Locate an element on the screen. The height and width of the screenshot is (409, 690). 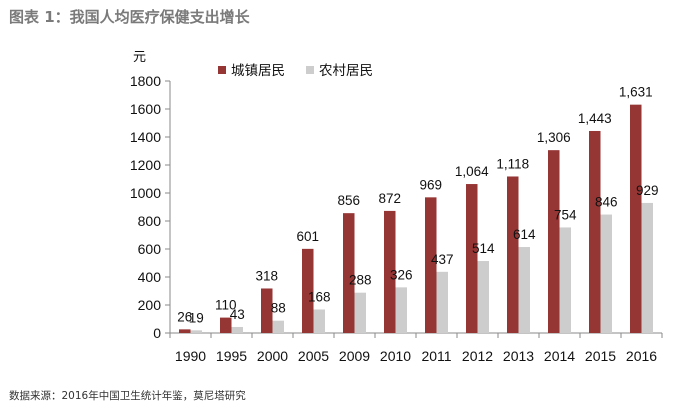
legend: 城镇居民 农村居民 is located at coordinates (295, 71).